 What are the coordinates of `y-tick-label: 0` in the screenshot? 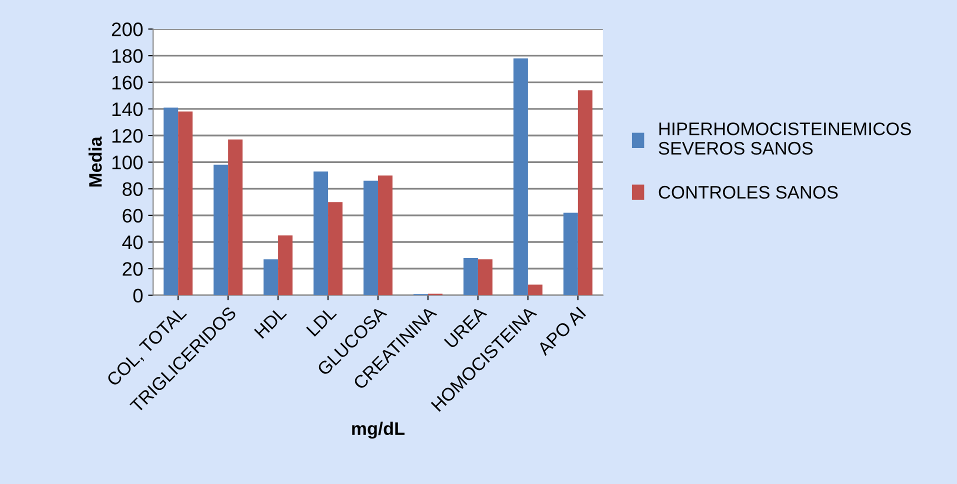 It's located at (138, 295).